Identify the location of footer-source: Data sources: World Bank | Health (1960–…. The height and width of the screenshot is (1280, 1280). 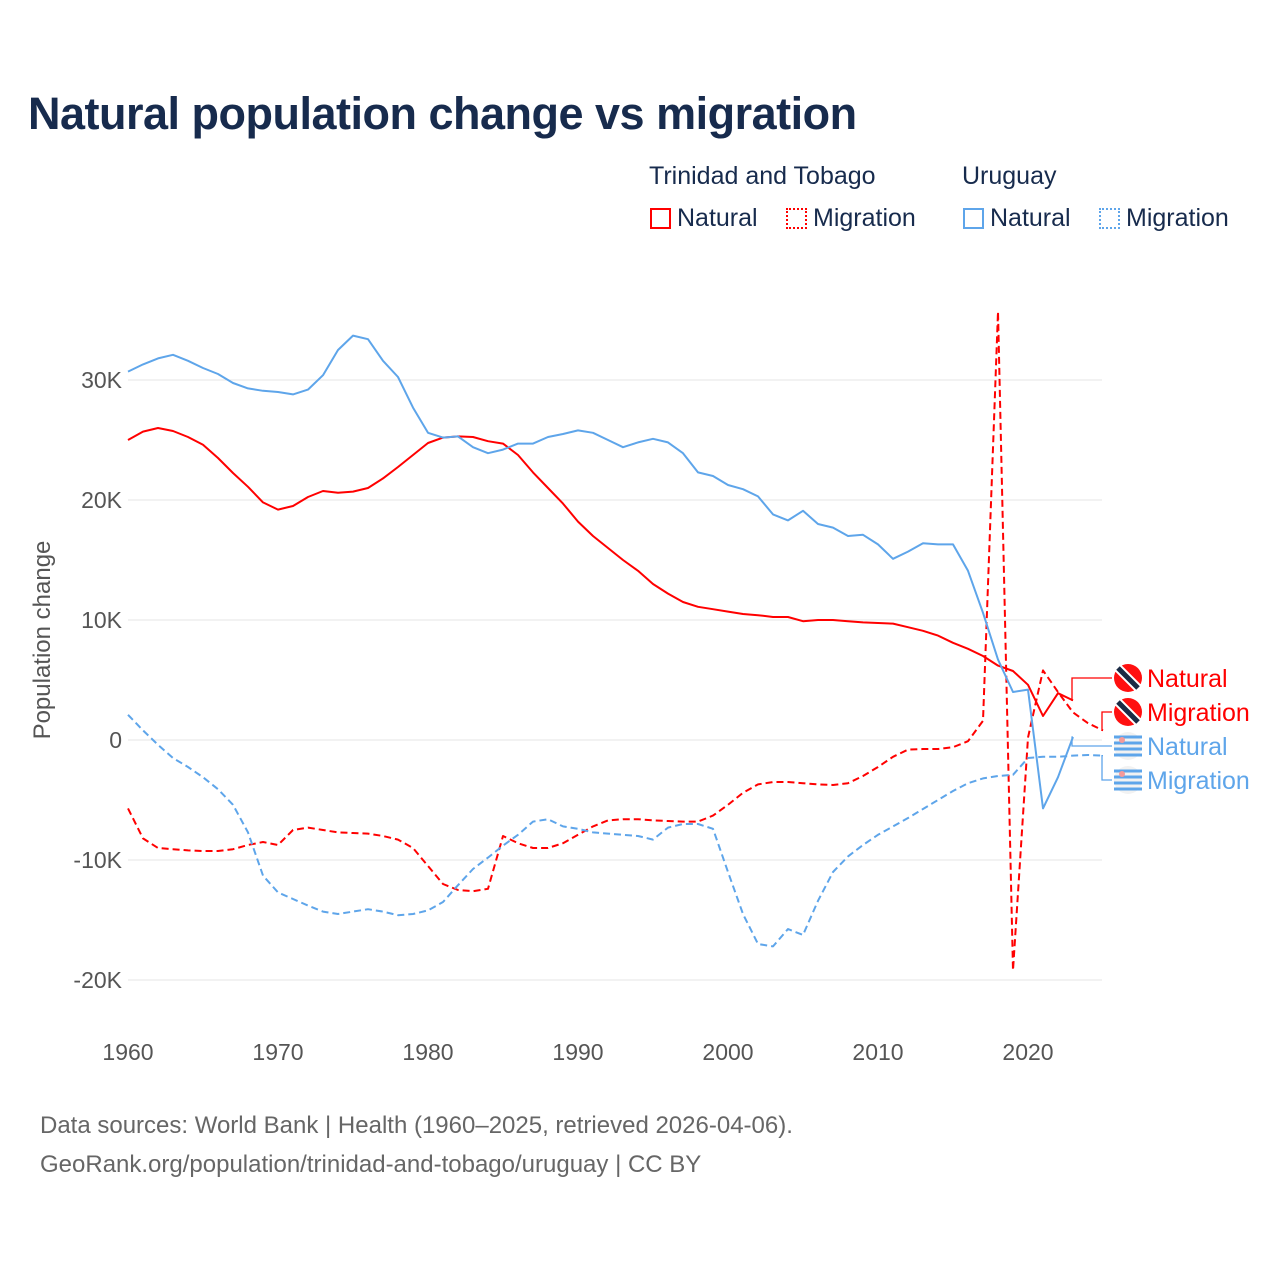
(416, 1125).